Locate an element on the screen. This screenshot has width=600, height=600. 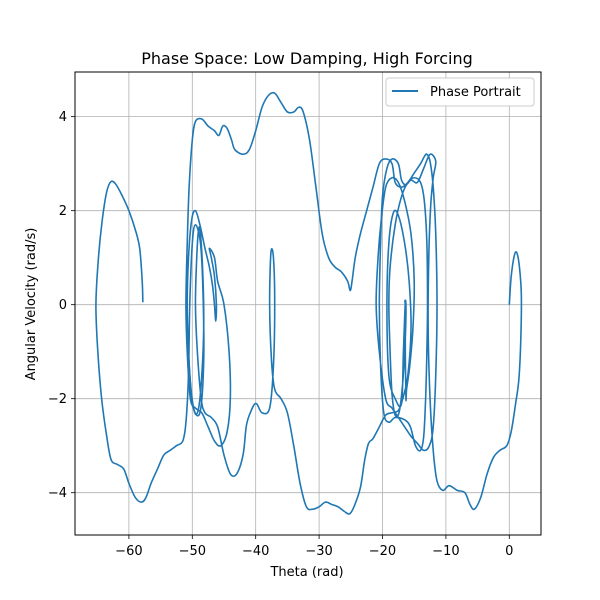
y-tick-label: 0 is located at coordinates (63, 305).